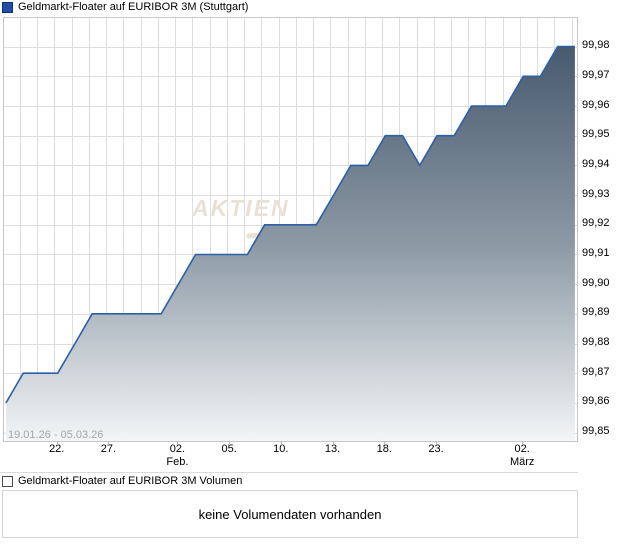 Image resolution: width=620 pixels, height=546 pixels. I want to click on x-axis-tick-label: 23., so click(436, 449).